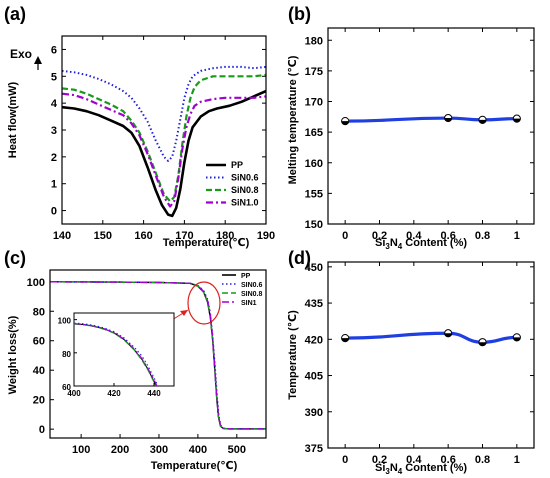  I want to click on panel-a-xtick-label: 190, so click(266, 236).